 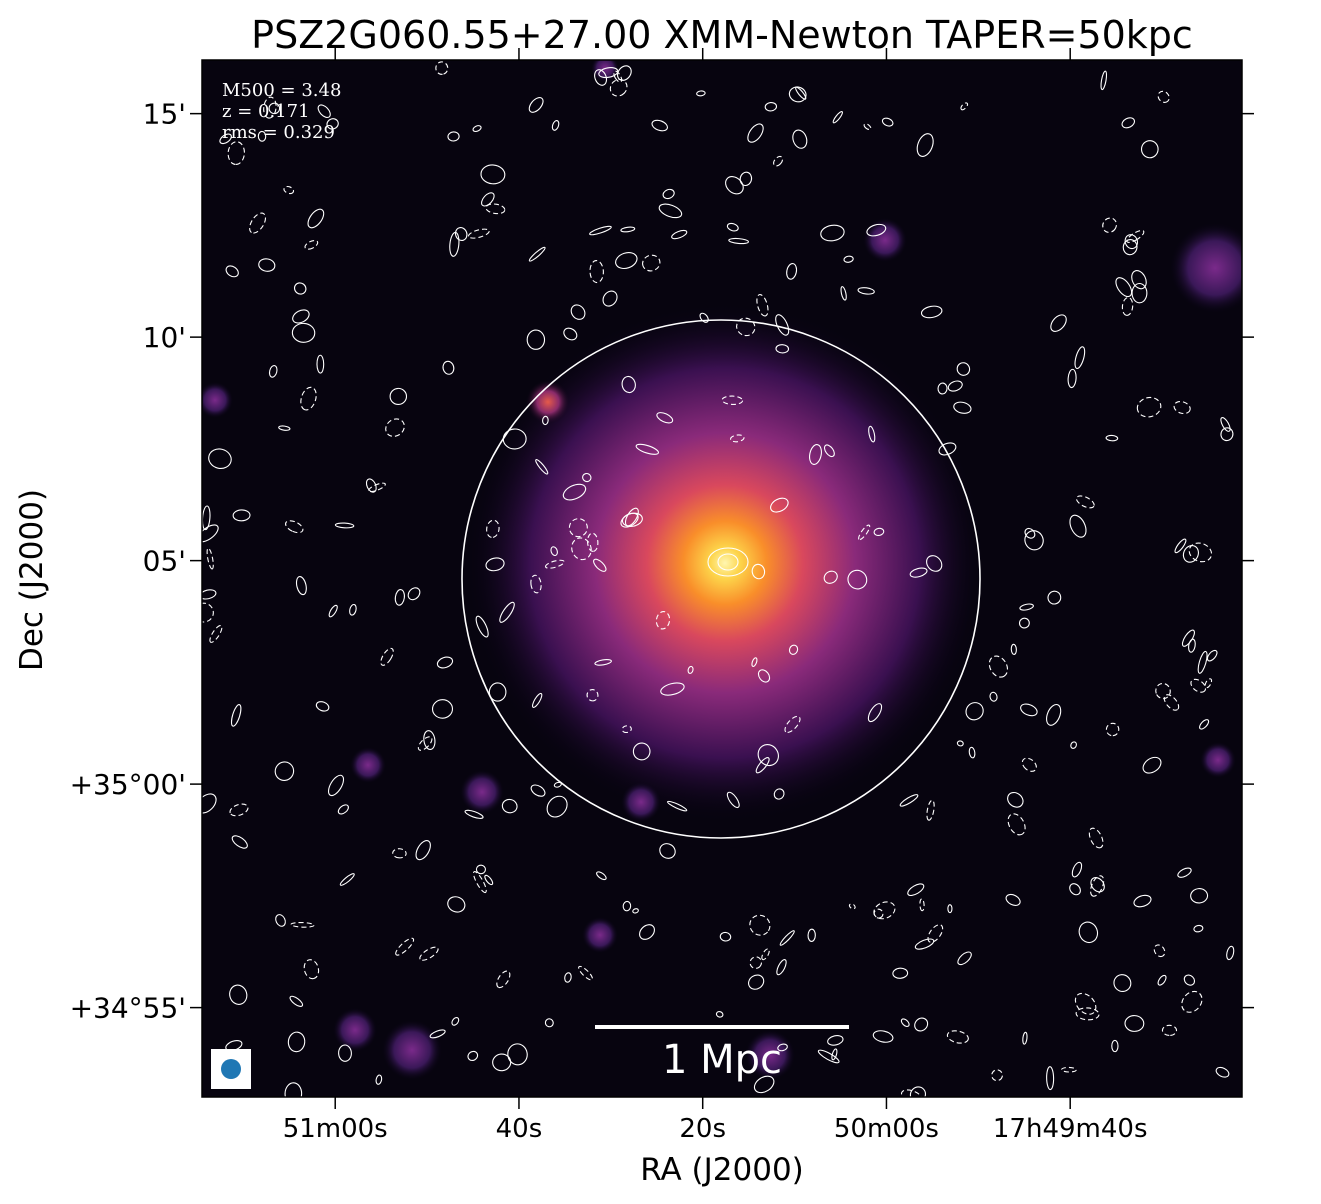 I want to click on x-tick-label: 50m00s, so click(x=886, y=1129).